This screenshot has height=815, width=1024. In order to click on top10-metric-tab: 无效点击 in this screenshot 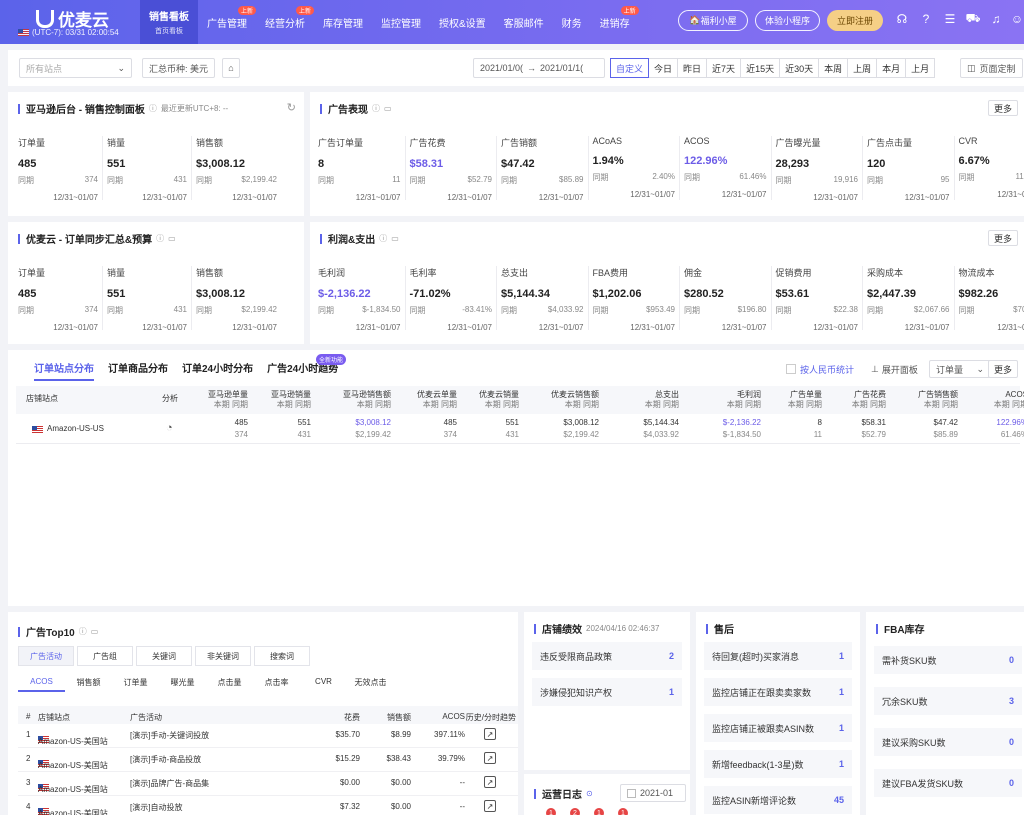, I will do `click(370, 682)`.